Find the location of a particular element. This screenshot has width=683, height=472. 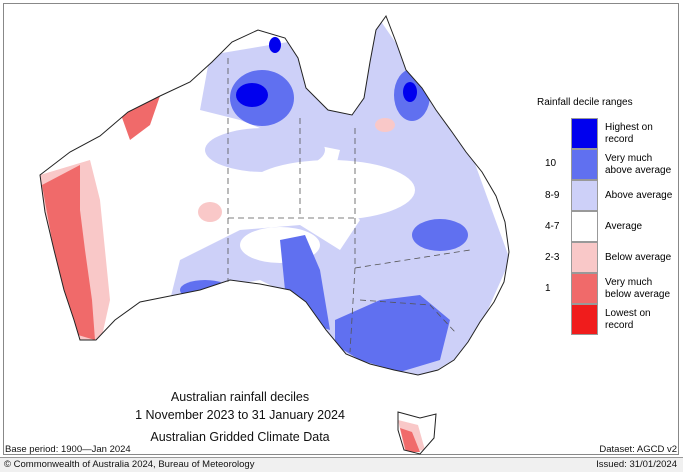

map-source: Australian Gridded Climate Data is located at coordinates (240, 437).